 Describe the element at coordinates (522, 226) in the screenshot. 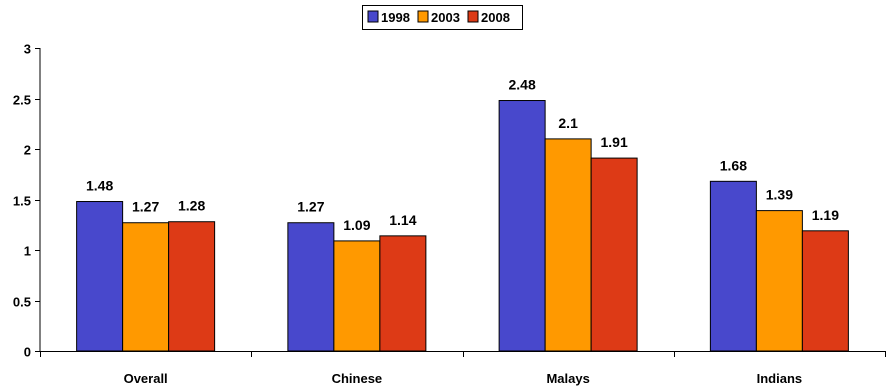

I see `bar-1998-malays` at that location.